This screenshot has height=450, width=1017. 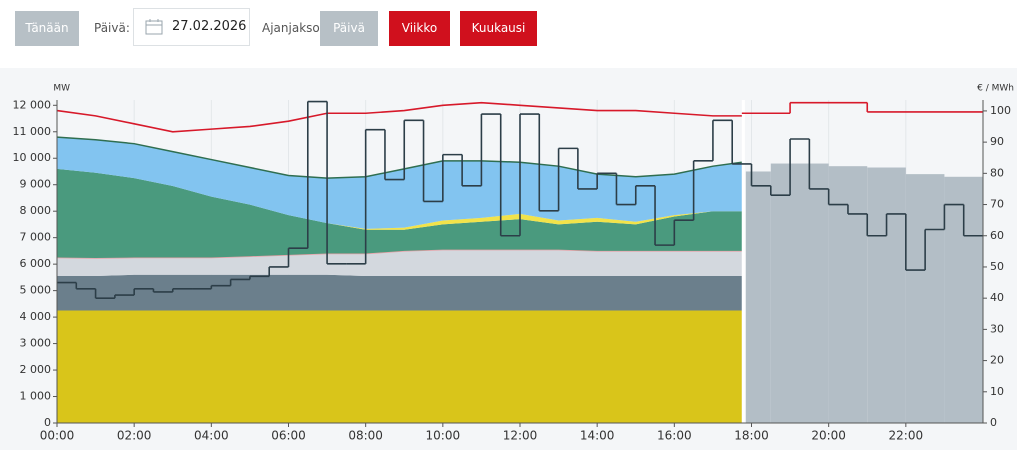 I want to click on y-tick-label: 9 000, so click(x=36, y=184).